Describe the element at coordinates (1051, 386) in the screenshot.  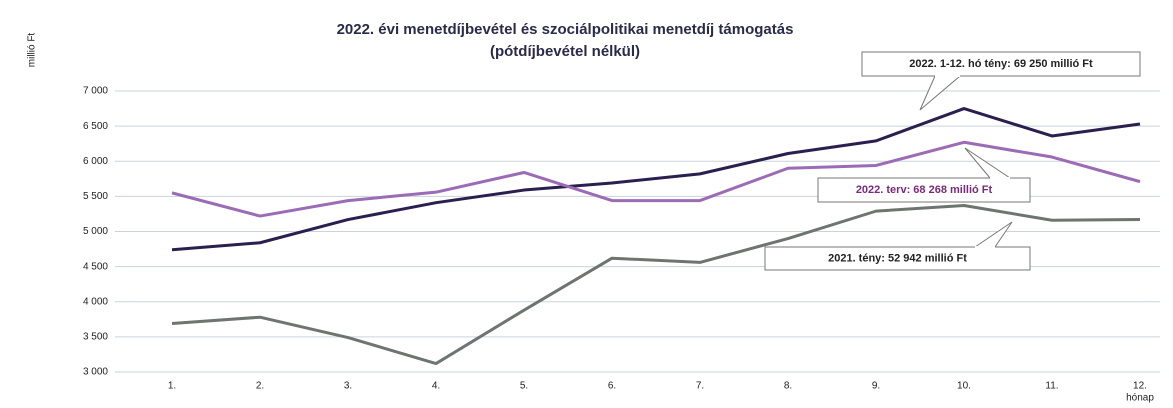
I see `x-tick-label: 11.` at that location.